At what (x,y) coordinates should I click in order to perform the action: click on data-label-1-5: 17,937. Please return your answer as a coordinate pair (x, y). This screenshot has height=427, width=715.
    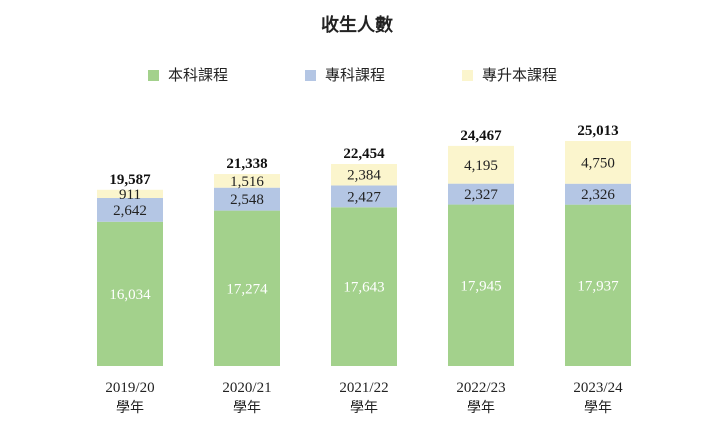
    Looking at the image, I should click on (598, 286).